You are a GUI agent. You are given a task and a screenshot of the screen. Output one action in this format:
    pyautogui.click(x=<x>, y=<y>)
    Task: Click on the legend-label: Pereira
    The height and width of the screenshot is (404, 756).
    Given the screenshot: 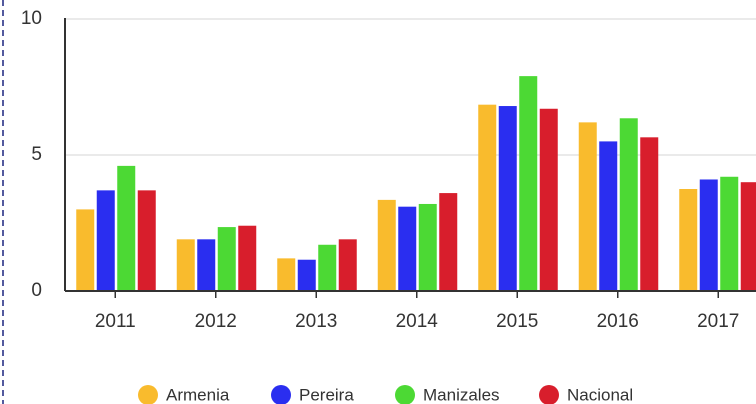 What is the action you would take?
    pyautogui.click(x=326, y=394)
    